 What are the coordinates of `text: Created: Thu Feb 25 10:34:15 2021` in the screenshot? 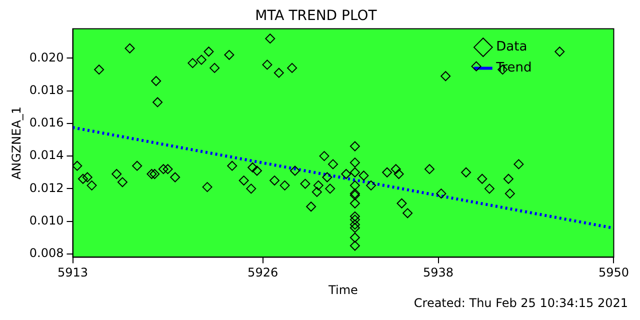 It's located at (521, 303).